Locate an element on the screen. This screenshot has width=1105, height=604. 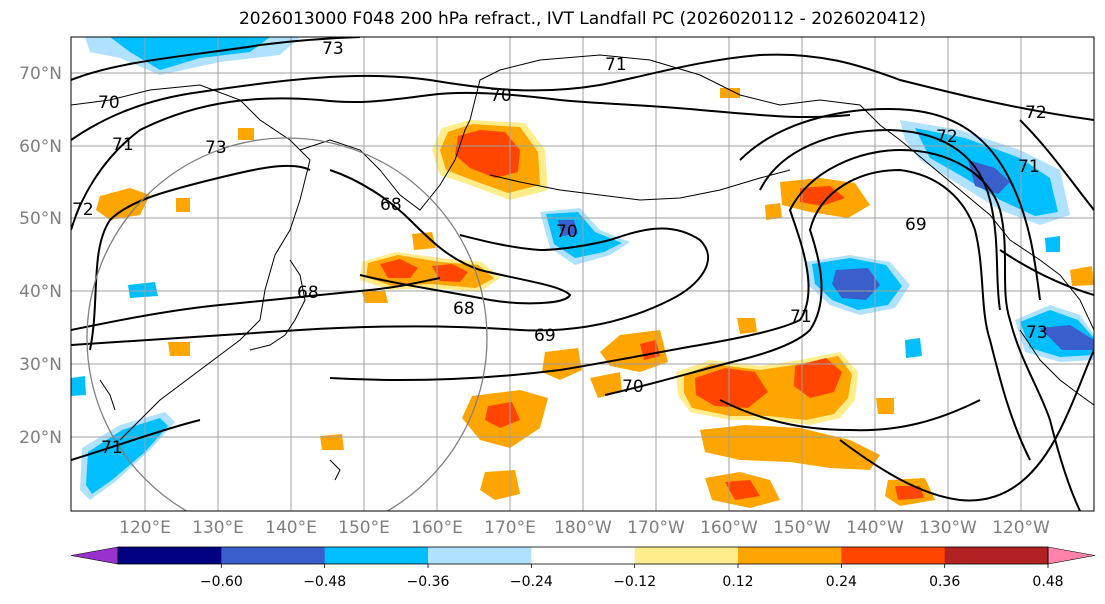
lat-label: 30°N is located at coordinates (40, 365).